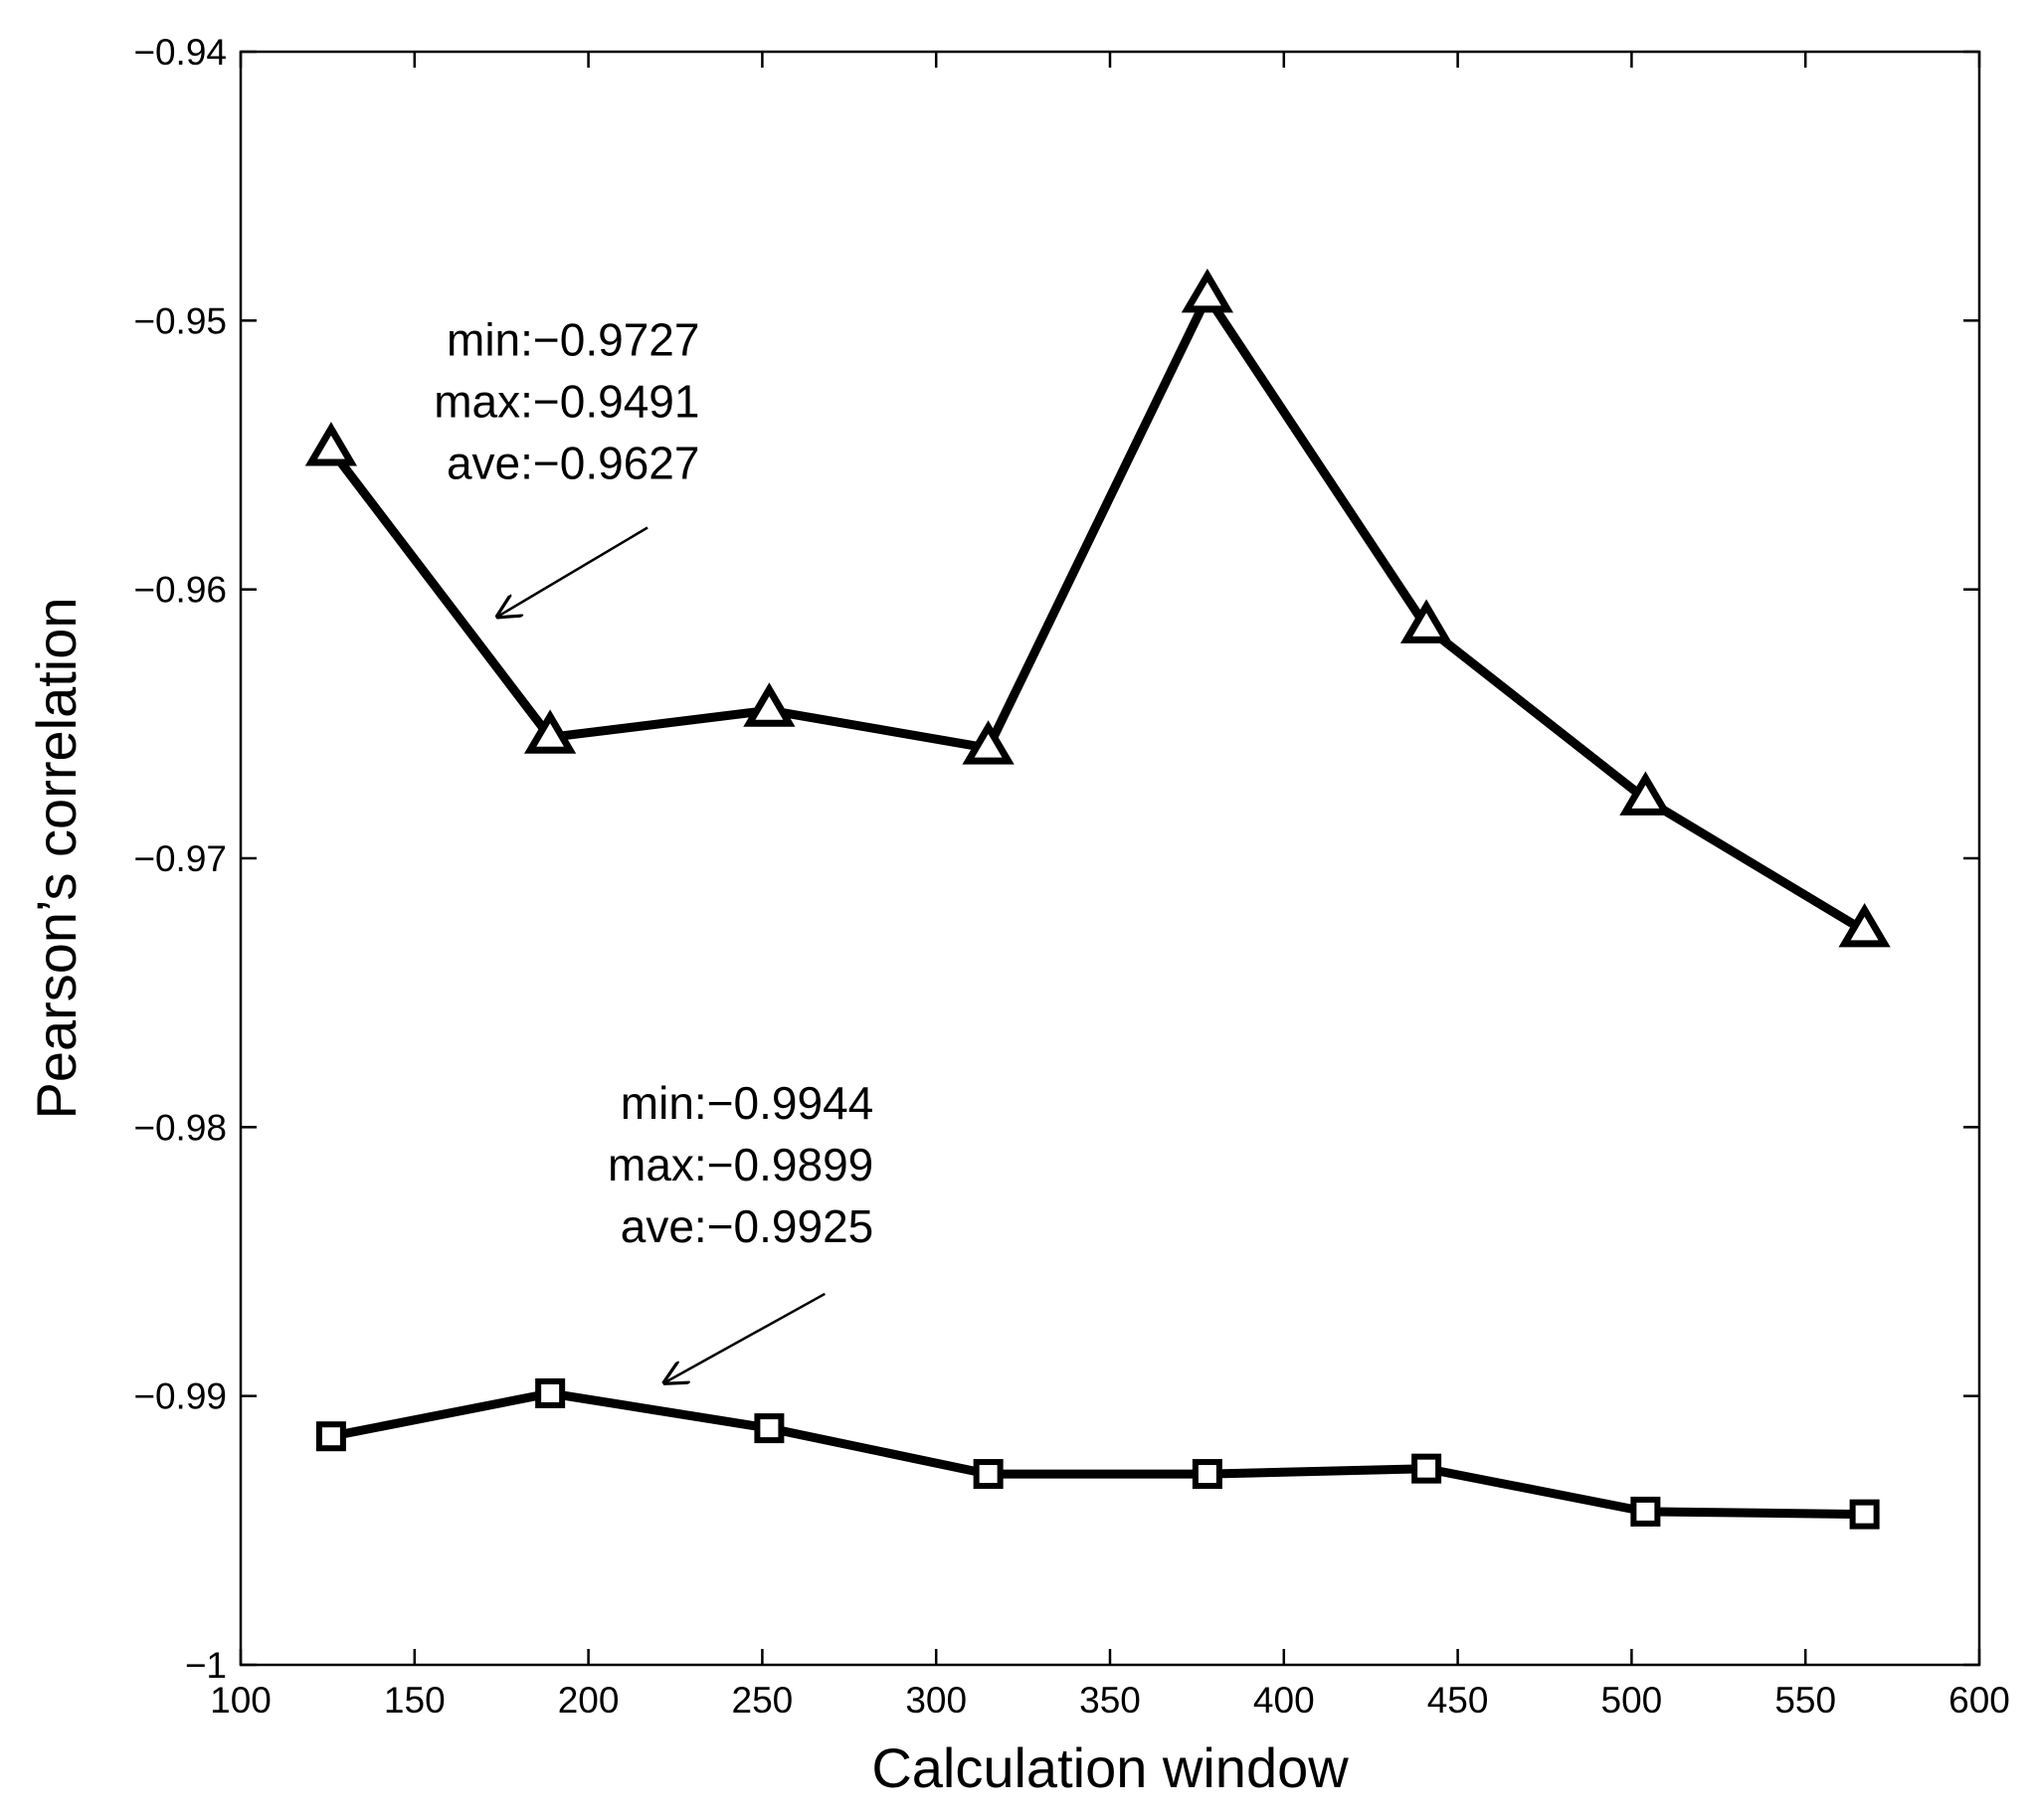 The height and width of the screenshot is (1820, 2037). I want to click on annotation-line: min:−0.9727, so click(573, 339).